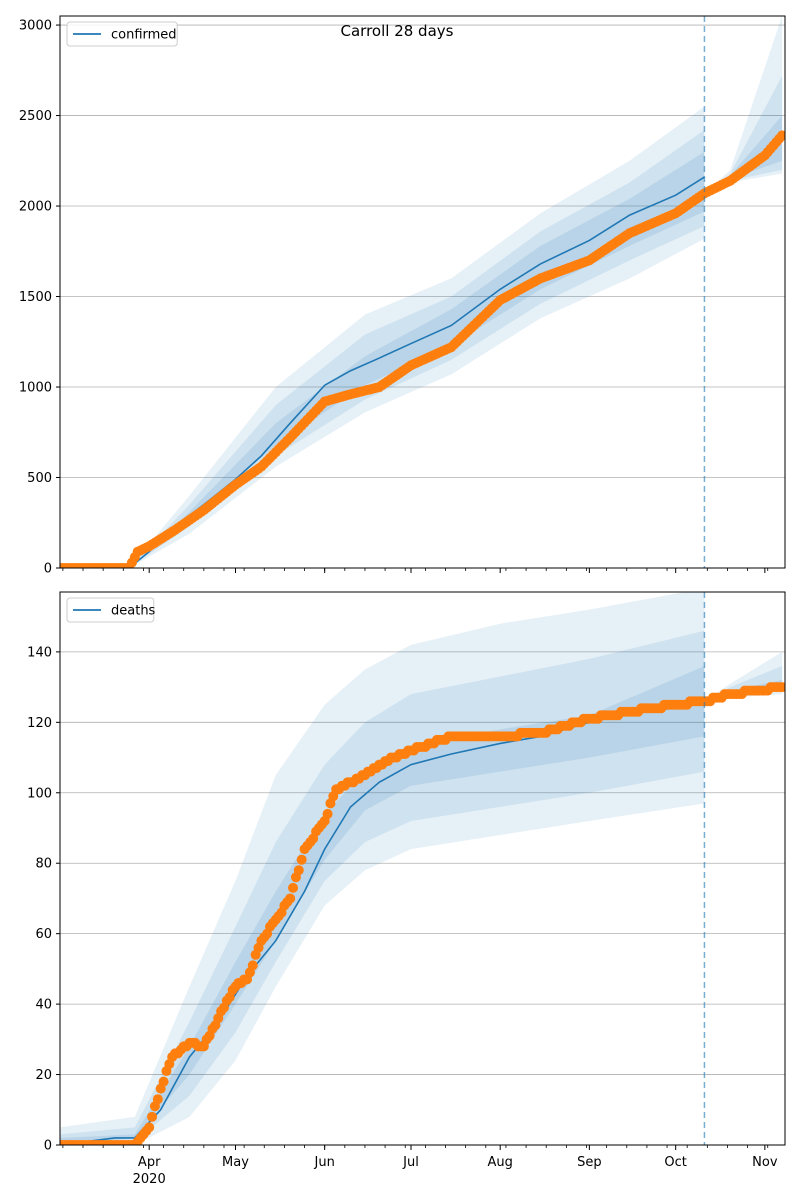  I want to click on legend-label: deaths, so click(133, 611).